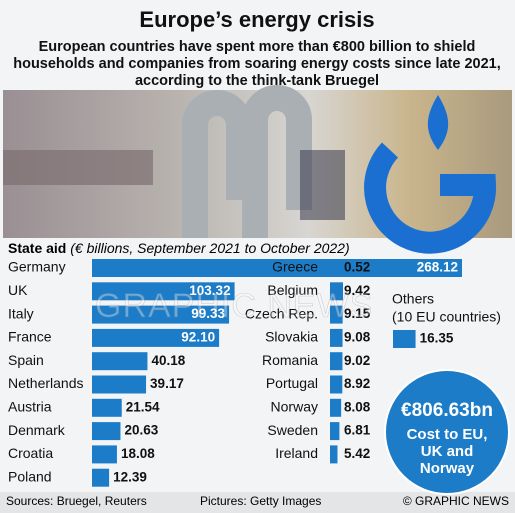 This screenshot has height=513, width=515. Describe the element at coordinates (130, 476) in the screenshot. I see `value-label: 12.39` at that location.